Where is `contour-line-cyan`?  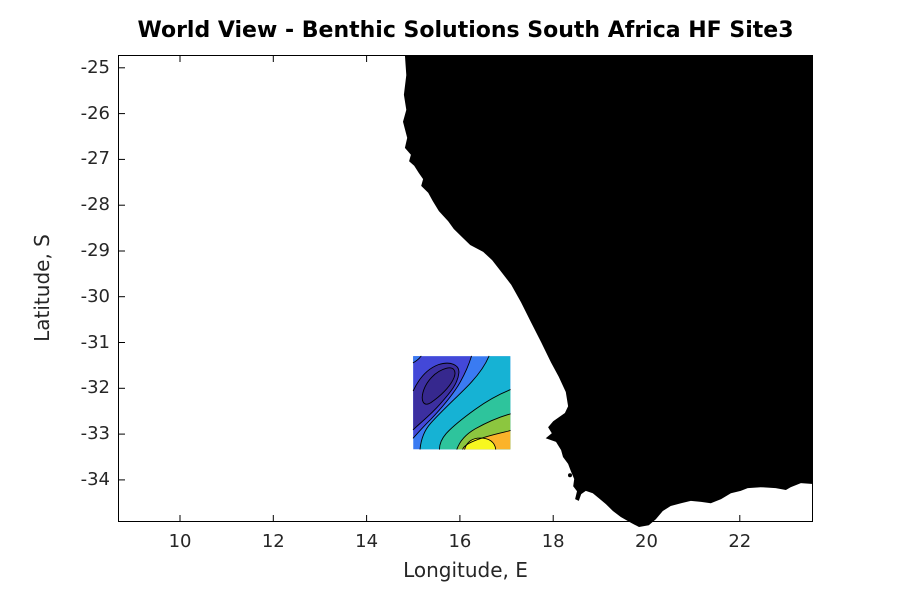 contour-line-cyan is located at coordinates (454, 402).